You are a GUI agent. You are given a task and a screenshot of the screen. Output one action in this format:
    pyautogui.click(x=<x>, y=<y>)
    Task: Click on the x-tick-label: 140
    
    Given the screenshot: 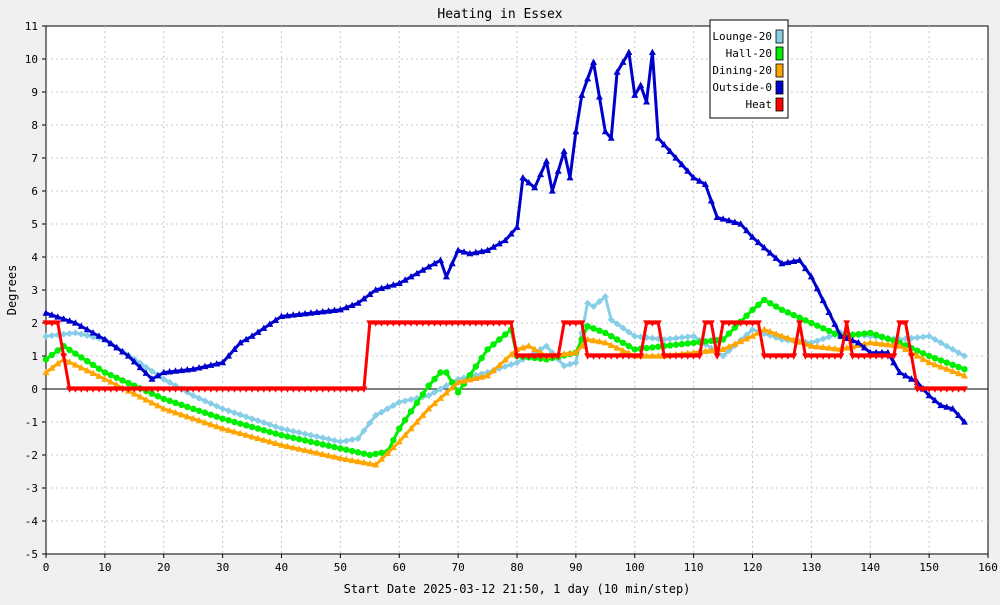 What is the action you would take?
    pyautogui.click(x=870, y=567)
    